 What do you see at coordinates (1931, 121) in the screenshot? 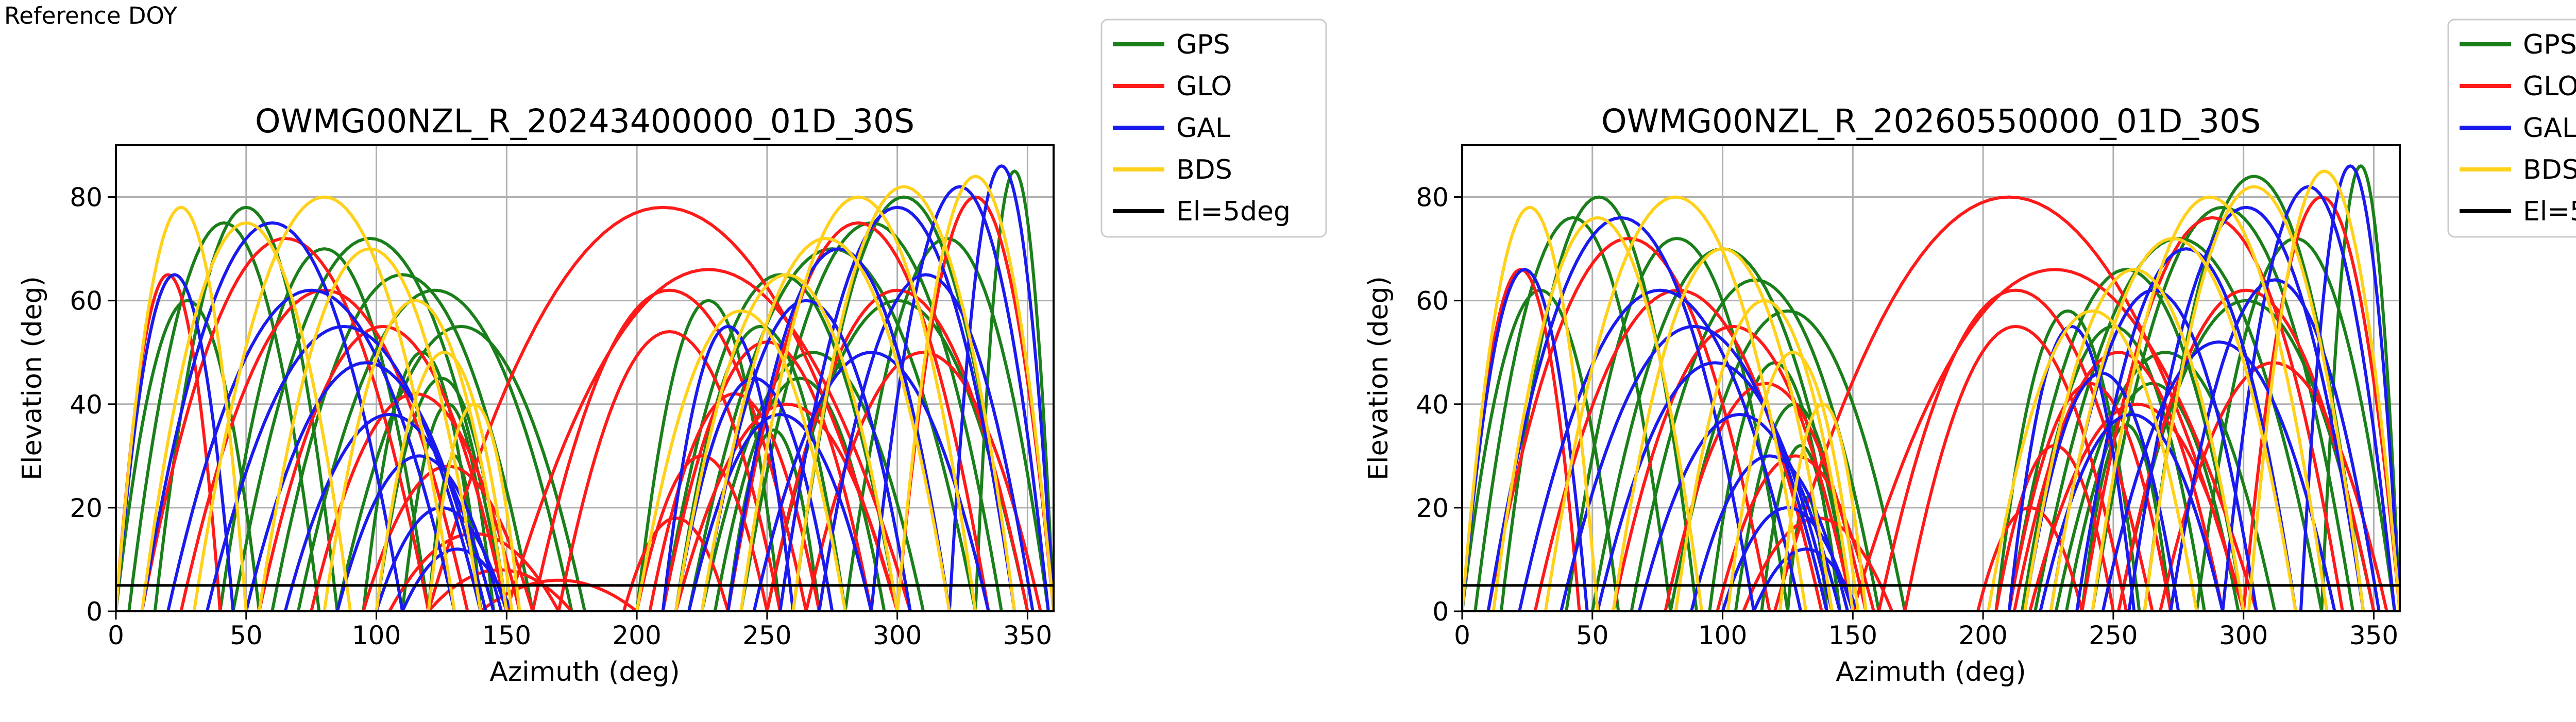
I see `chart-title: OWMG00NZL_R_20260550000_01D_30S` at bounding box center [1931, 121].